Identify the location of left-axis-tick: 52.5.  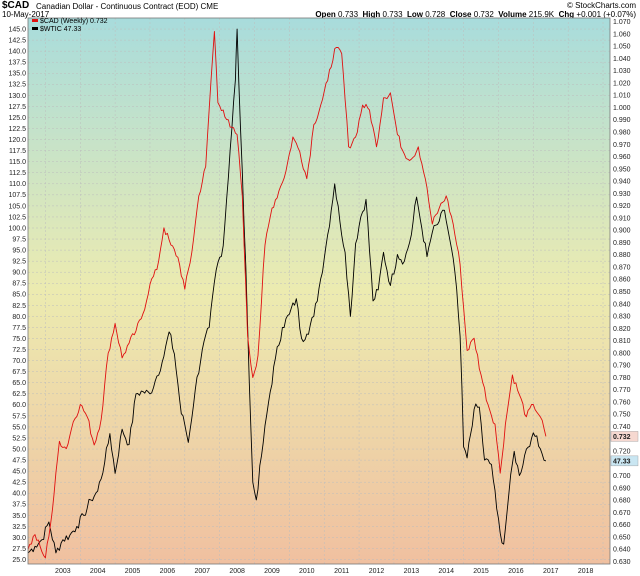
(19, 438).